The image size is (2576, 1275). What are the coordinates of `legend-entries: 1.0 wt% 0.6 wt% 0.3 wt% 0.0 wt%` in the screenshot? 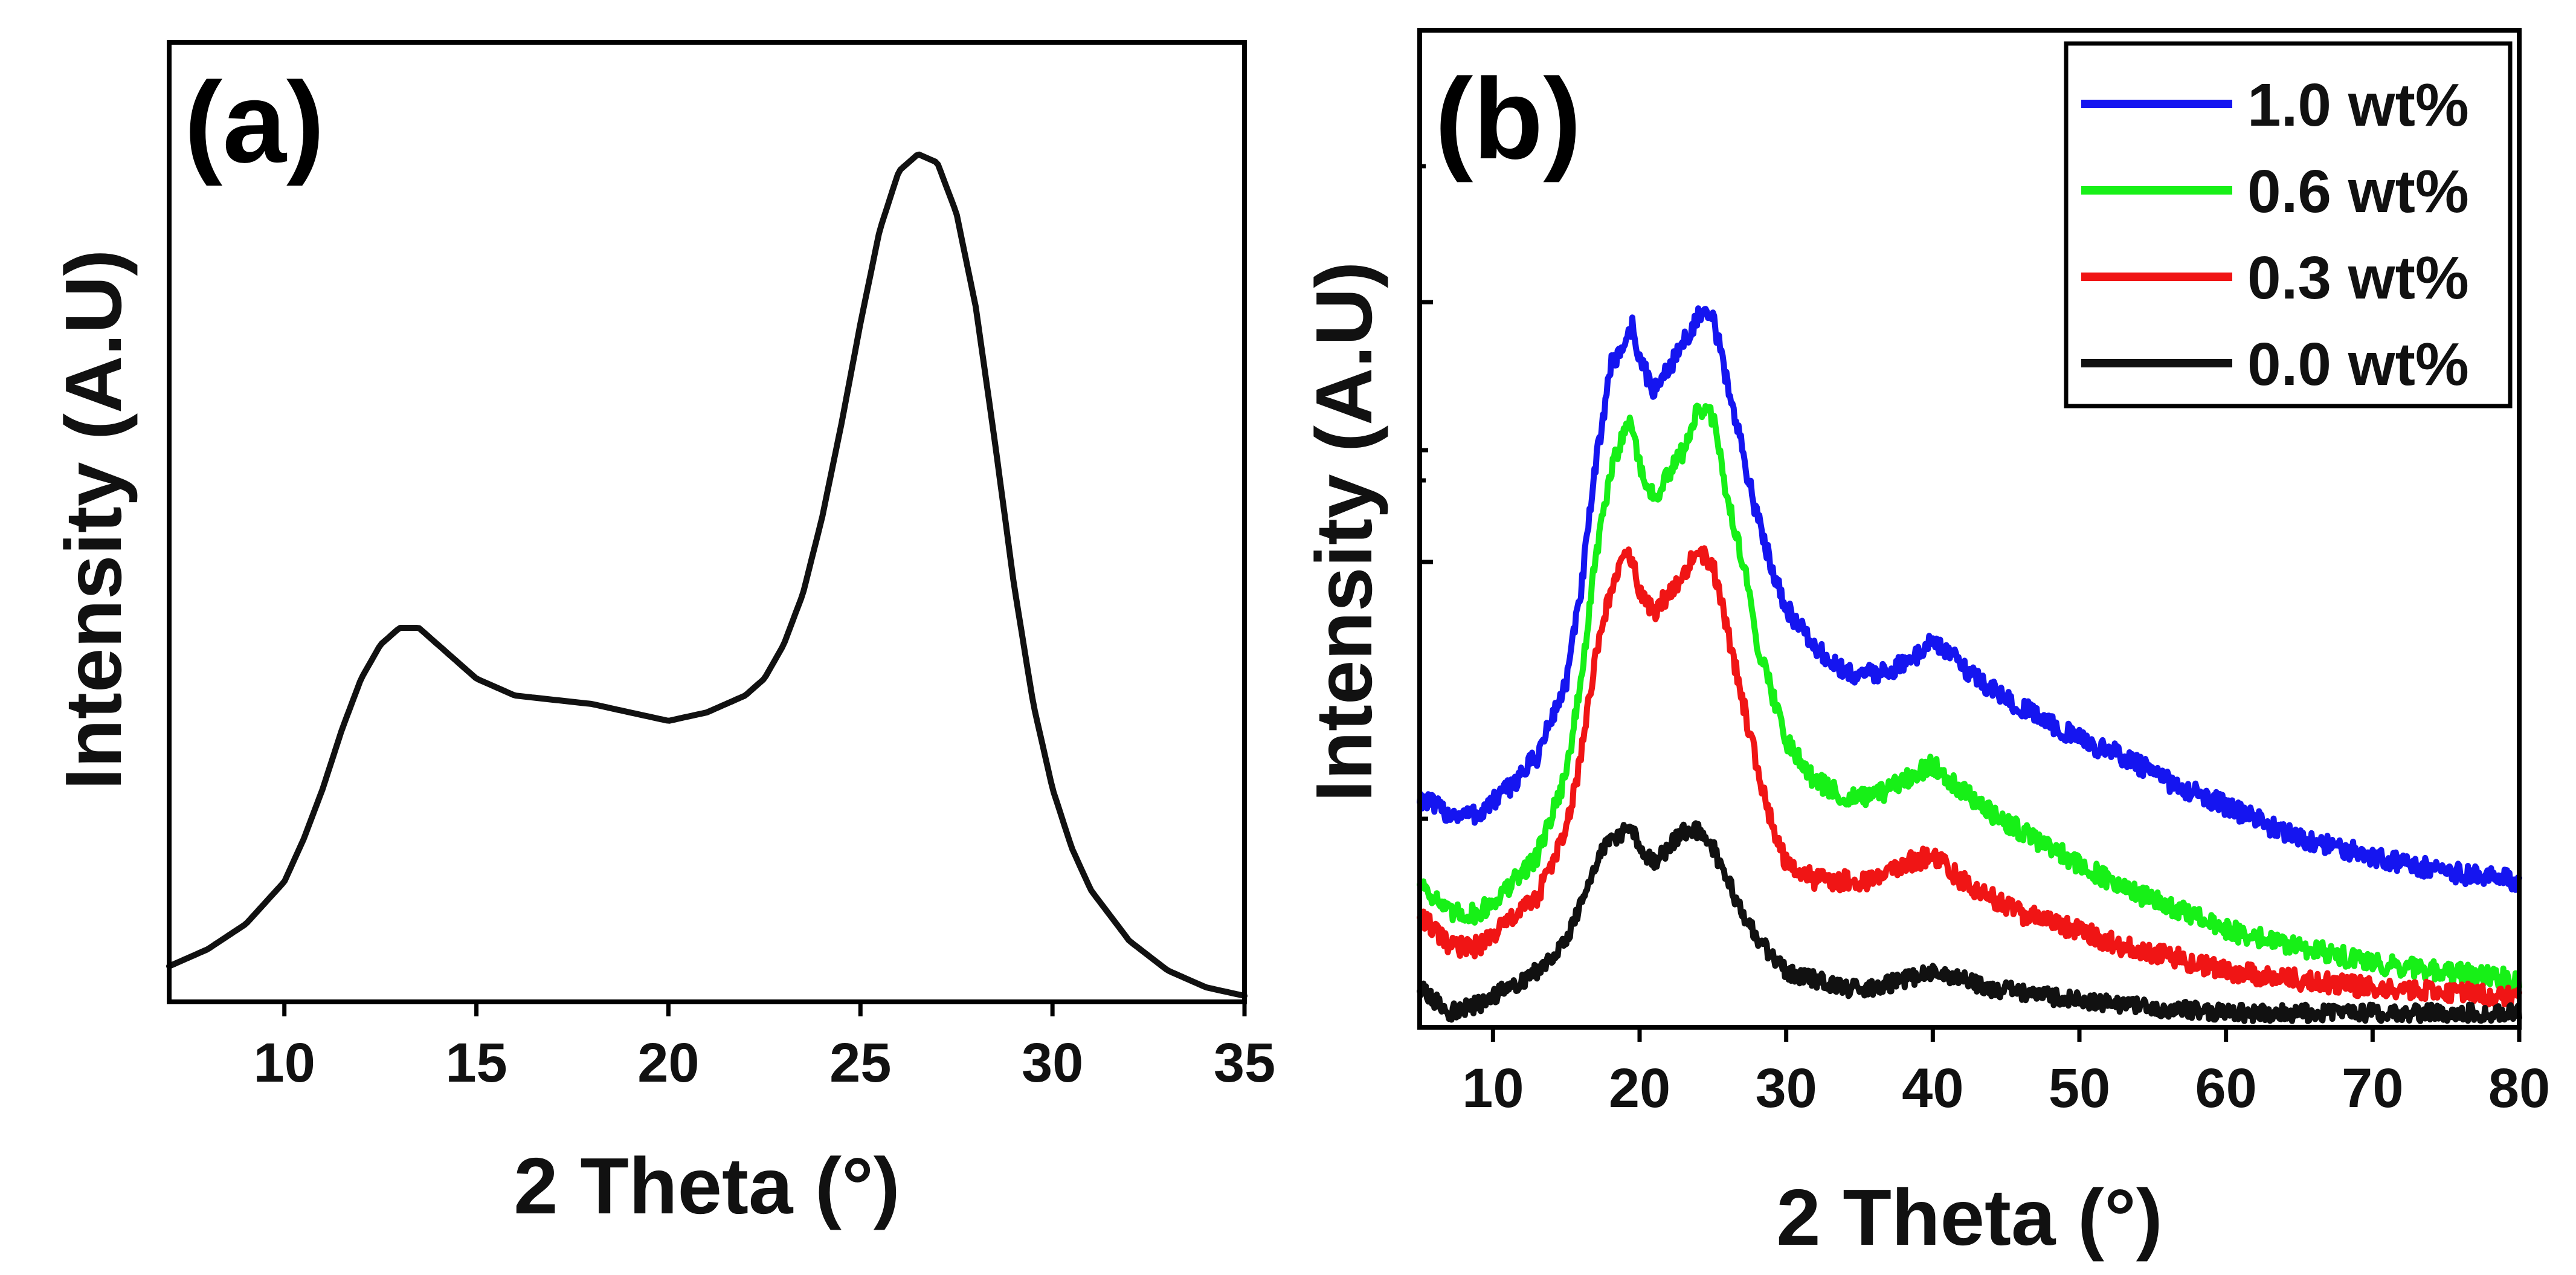 It's located at (2275, 234).